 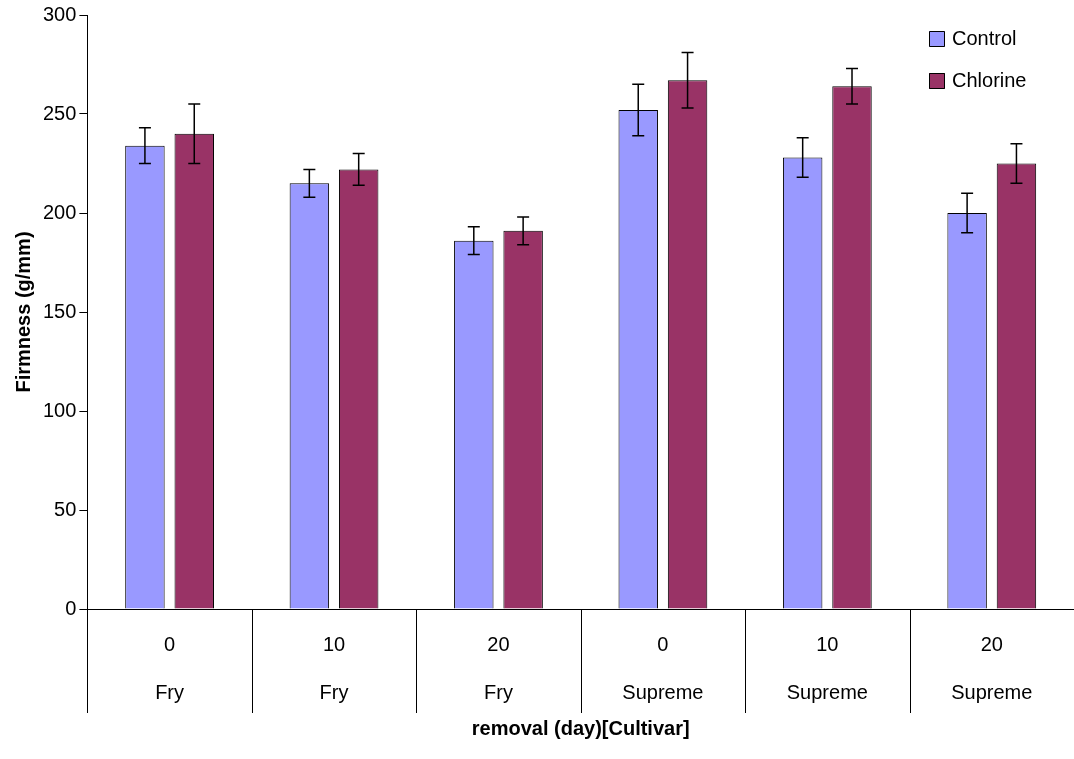 I want to click on category-label: 0 Fry, so click(x=170, y=667).